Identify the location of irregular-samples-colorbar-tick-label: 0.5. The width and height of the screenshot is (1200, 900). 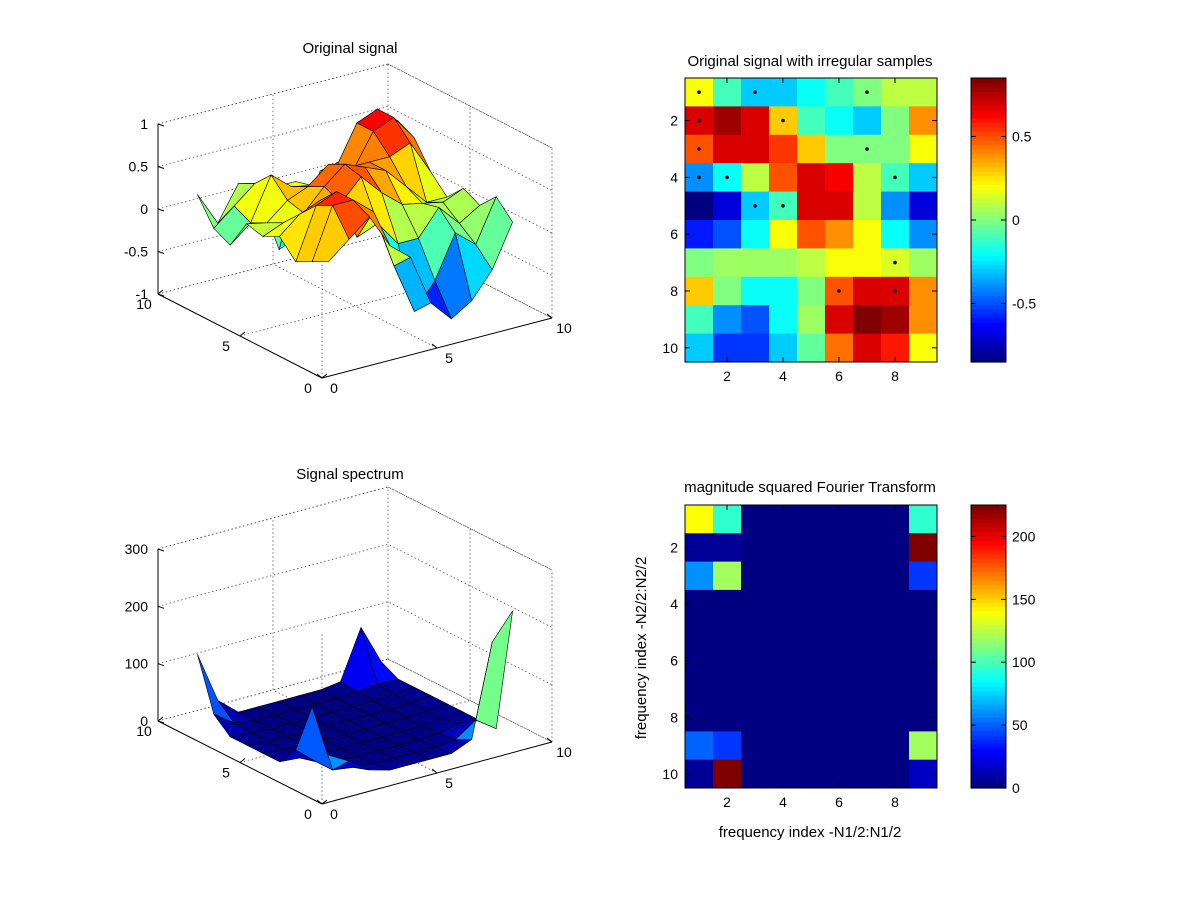
(1022, 136).